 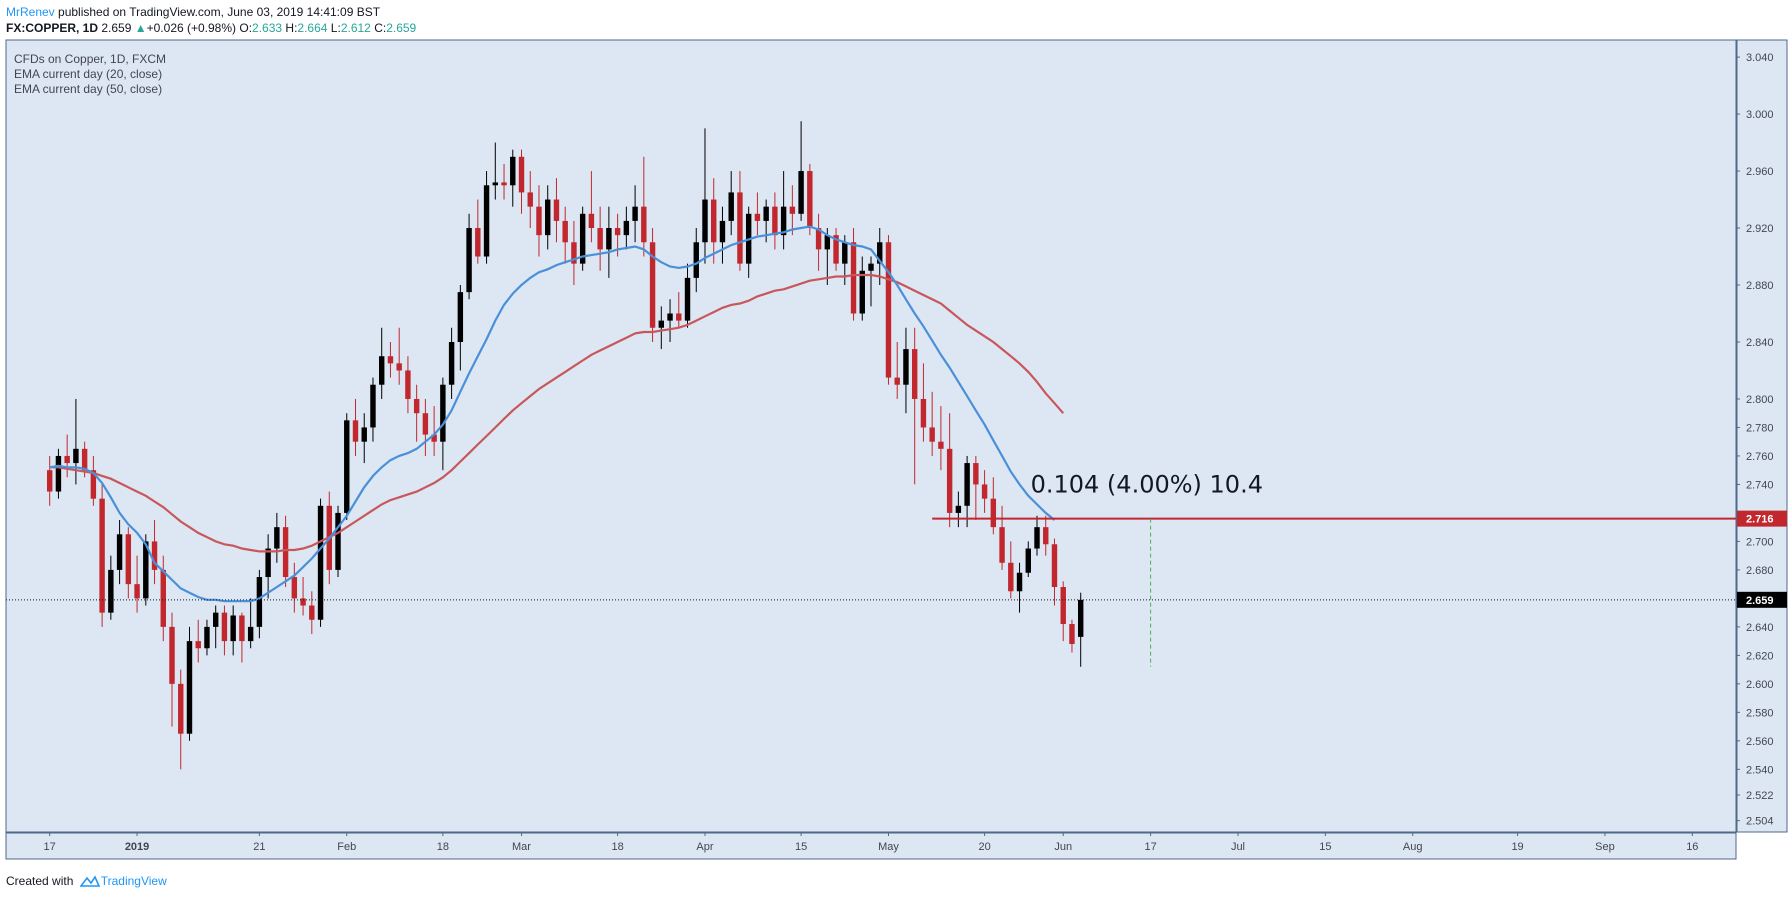 I want to click on high-value: 2.664, so click(x=312, y=28).